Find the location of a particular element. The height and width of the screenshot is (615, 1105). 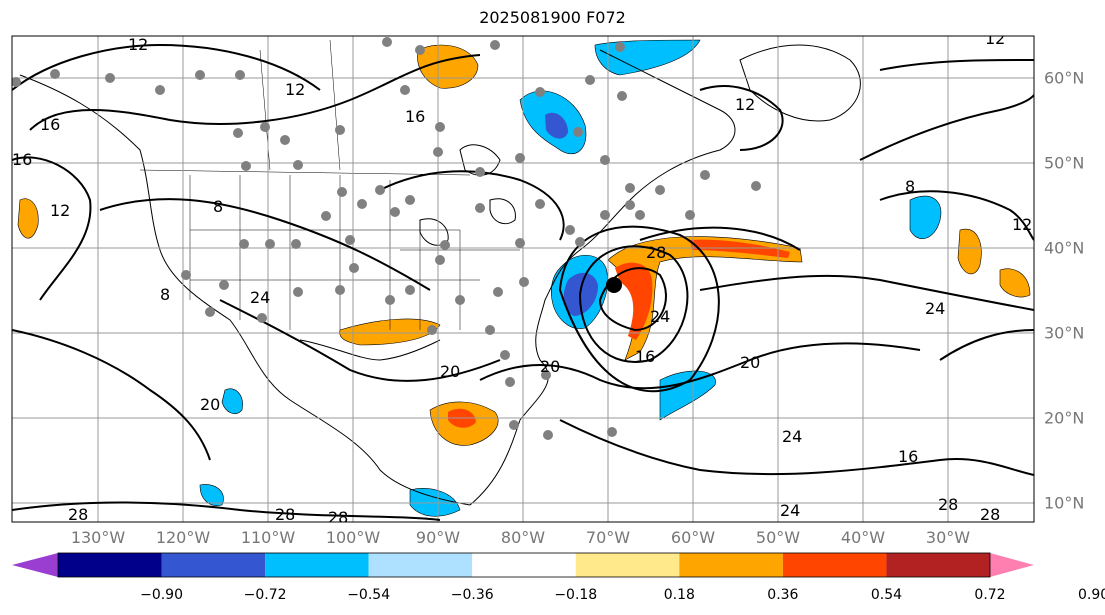

longitude-label: 100°W is located at coordinates (353, 537).